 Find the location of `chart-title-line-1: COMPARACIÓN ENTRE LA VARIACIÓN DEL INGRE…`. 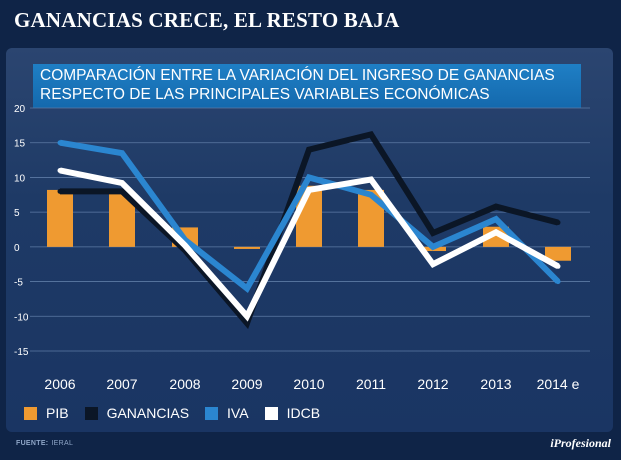

chart-title-line-1: COMPARACIÓN ENTRE LA VARIACIÓN DEL INGRE… is located at coordinates (297, 75).